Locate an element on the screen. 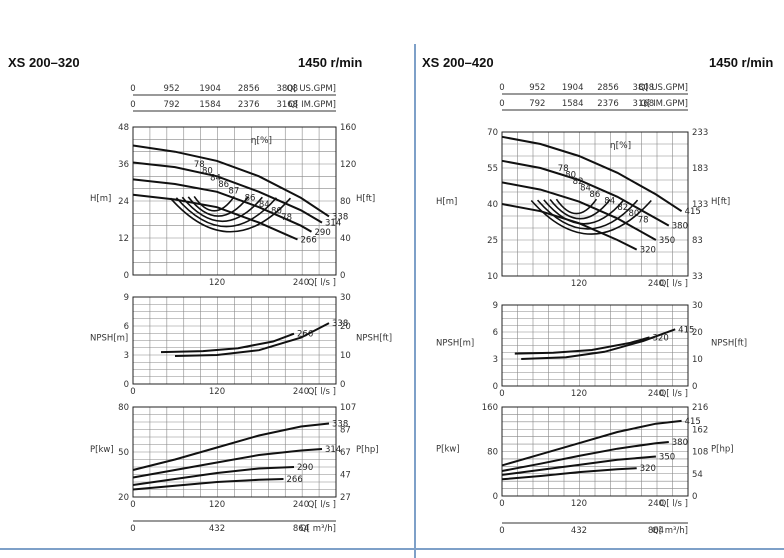  power-y-axis-label: P[kw] is located at coordinates (102, 450).